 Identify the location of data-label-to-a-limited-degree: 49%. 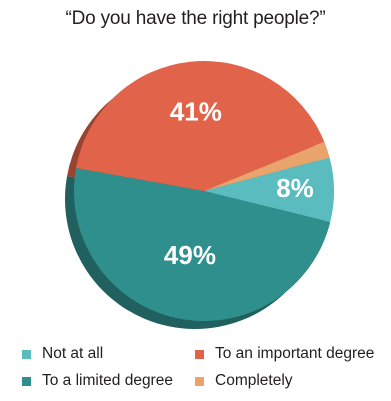
(190, 255).